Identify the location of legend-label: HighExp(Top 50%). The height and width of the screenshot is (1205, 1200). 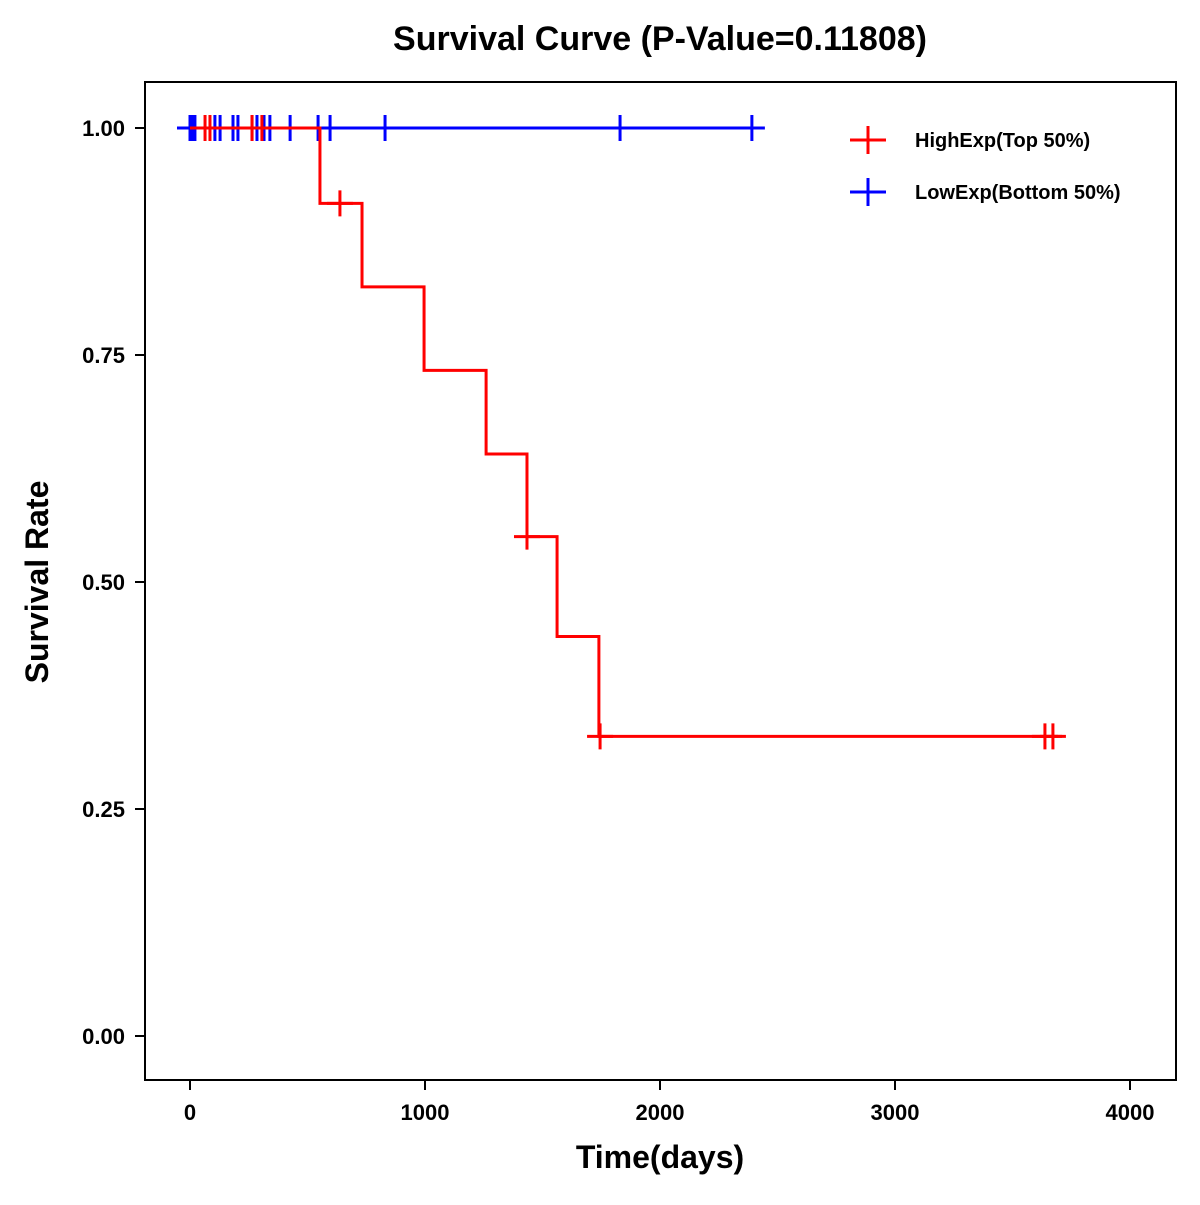
(1002, 141).